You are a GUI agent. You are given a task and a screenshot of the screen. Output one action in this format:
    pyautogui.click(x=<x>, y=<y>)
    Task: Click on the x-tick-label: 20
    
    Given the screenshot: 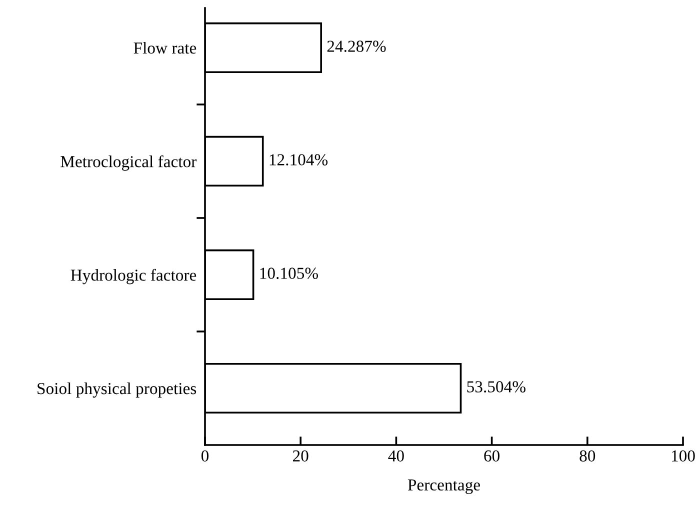 What is the action you would take?
    pyautogui.click(x=300, y=456)
    